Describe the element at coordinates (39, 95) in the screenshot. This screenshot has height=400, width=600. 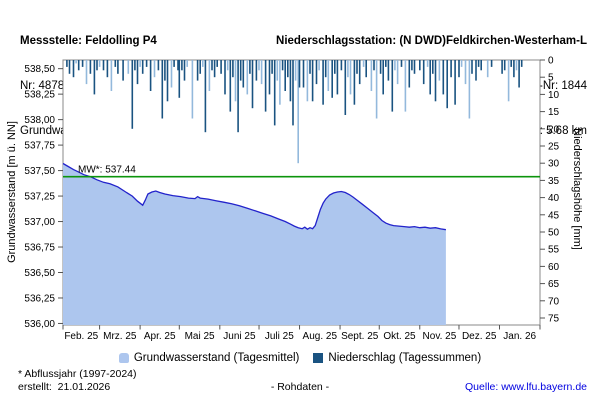
I see `svg-text: 538,25` at that location.